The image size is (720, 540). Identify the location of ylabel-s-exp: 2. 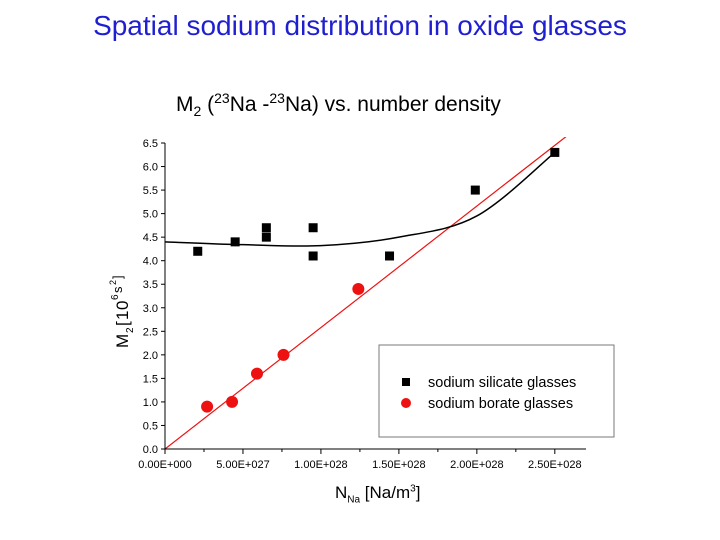
(113, 282).